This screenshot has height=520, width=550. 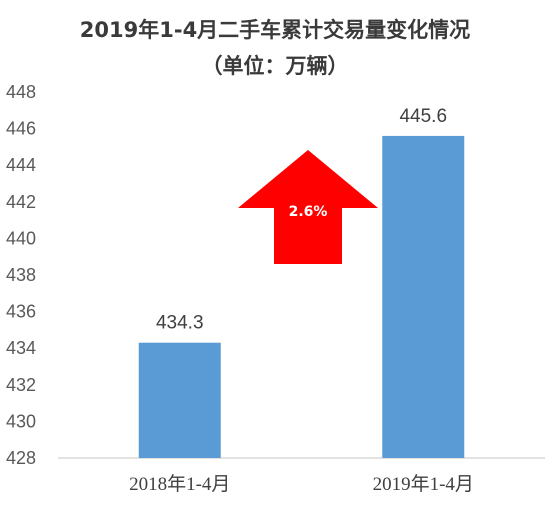 What do you see at coordinates (21, 385) in the screenshot?
I see `y-tick-label: 432` at bounding box center [21, 385].